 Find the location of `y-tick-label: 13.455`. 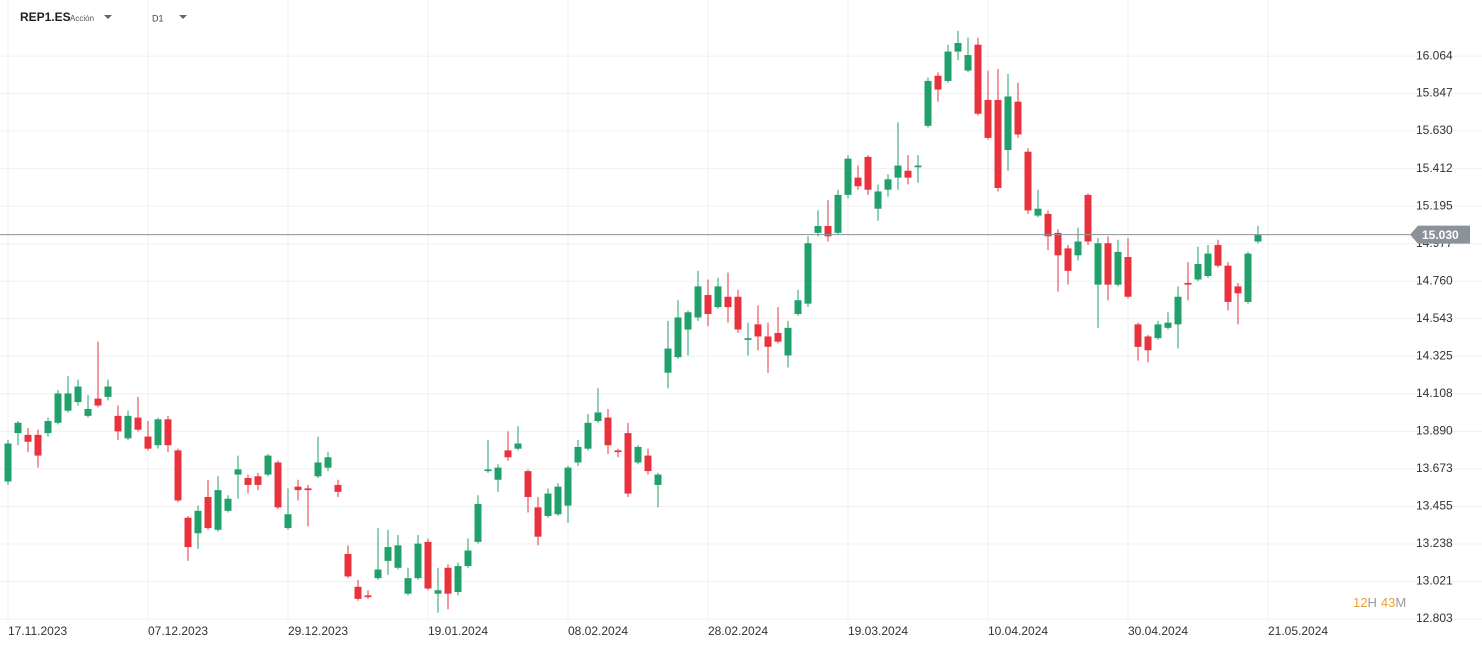

y-tick-label: 13.455 is located at coordinates (1434, 506).